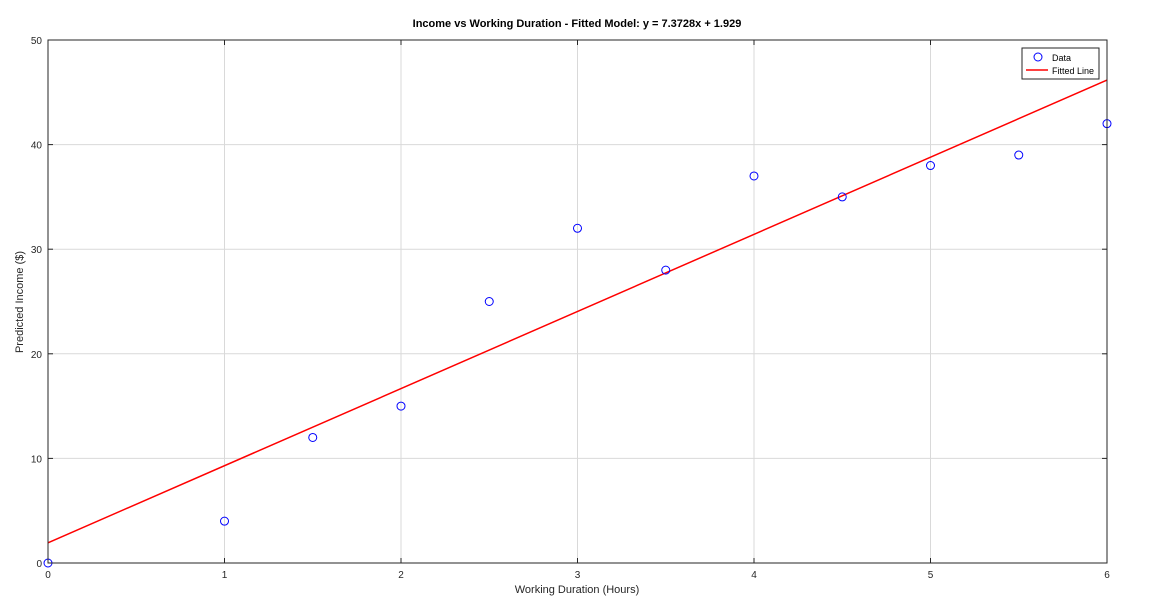 The image size is (1151, 611). What do you see at coordinates (931, 575) in the screenshot?
I see `x-tick-label: 5` at bounding box center [931, 575].